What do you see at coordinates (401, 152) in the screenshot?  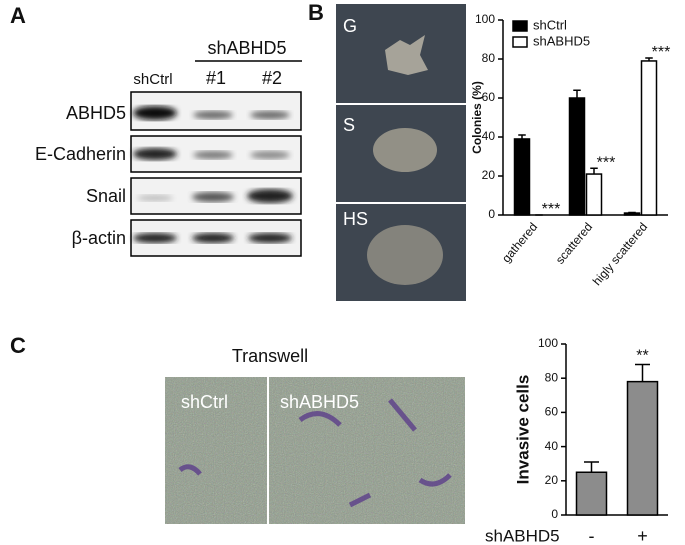 I see `micrographs` at bounding box center [401, 152].